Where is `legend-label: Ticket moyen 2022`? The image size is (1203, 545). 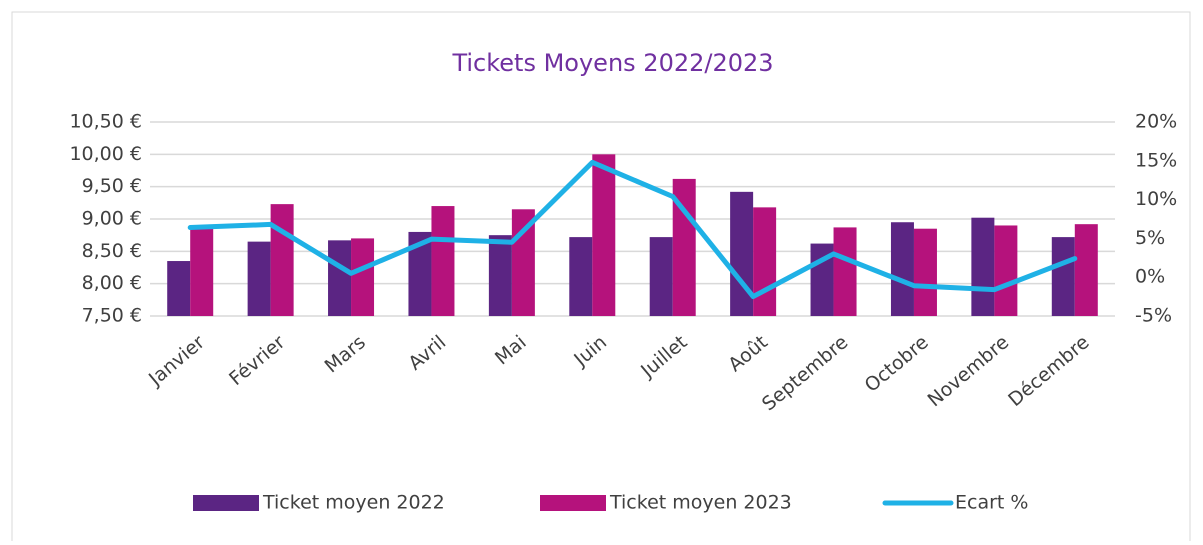
legend-label: Ticket moyen 2022 is located at coordinates (353, 503).